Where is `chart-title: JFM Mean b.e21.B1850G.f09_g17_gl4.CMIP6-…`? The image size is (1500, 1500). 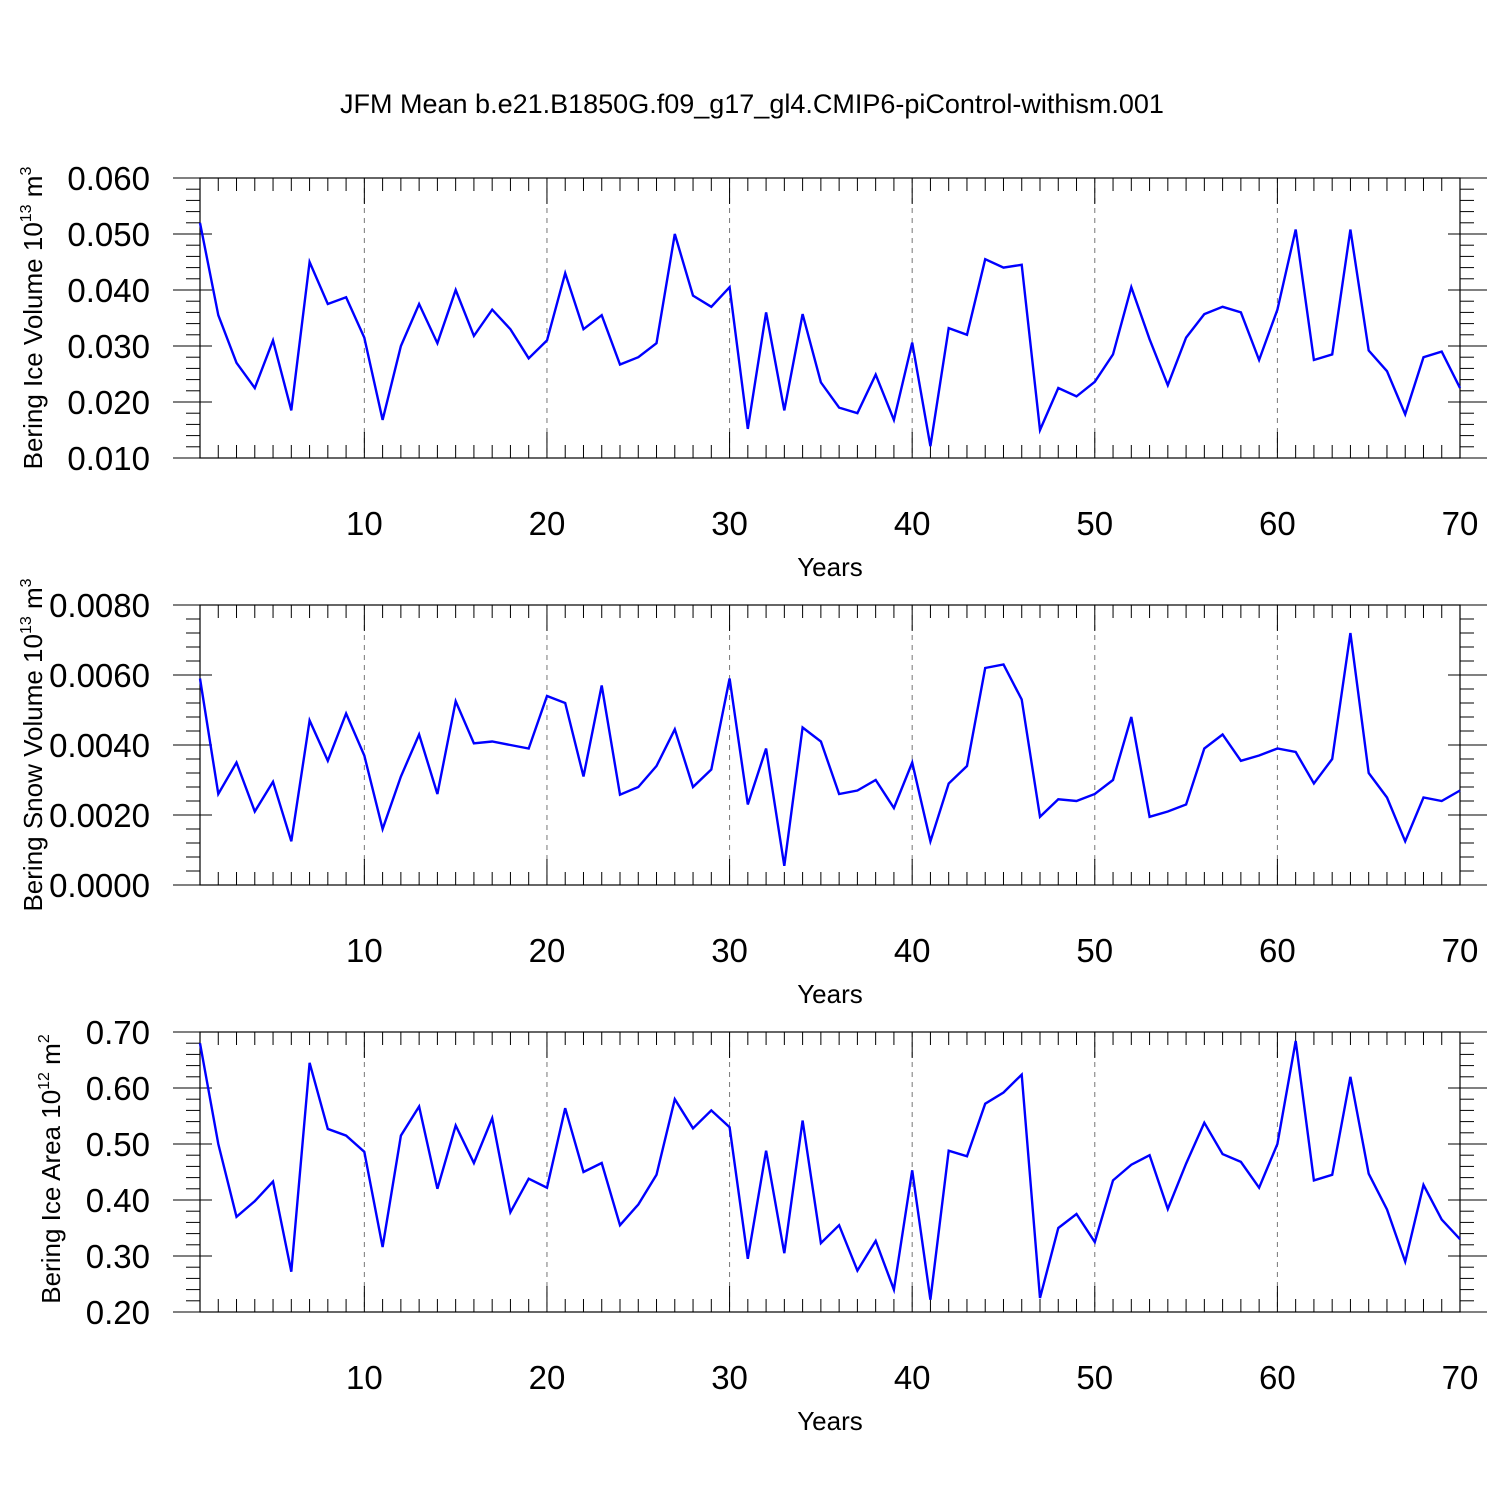
chart-title: JFM Mean b.e21.B1850G.f09_g17_gl4.CMIP6-… is located at coordinates (752, 104).